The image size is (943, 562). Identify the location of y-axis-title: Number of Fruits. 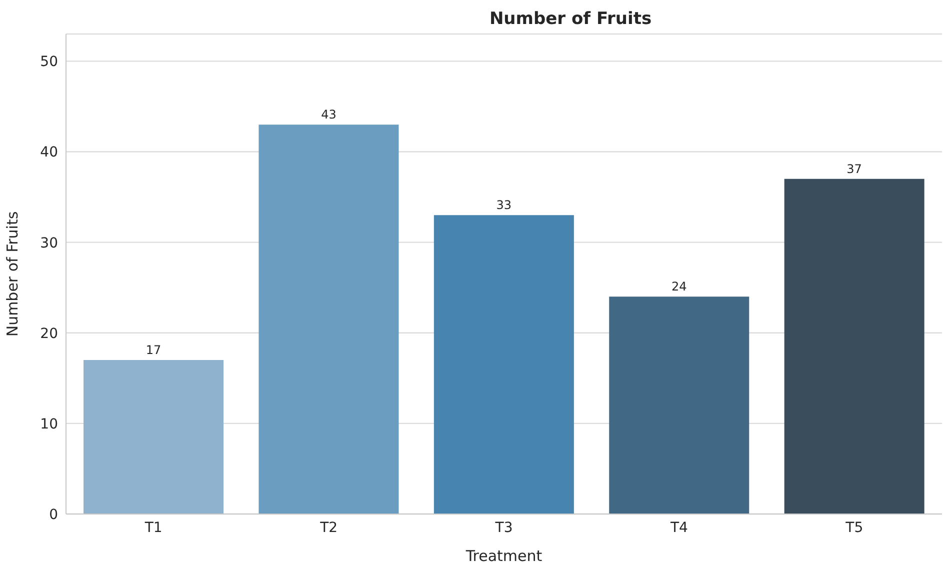
(12, 274).